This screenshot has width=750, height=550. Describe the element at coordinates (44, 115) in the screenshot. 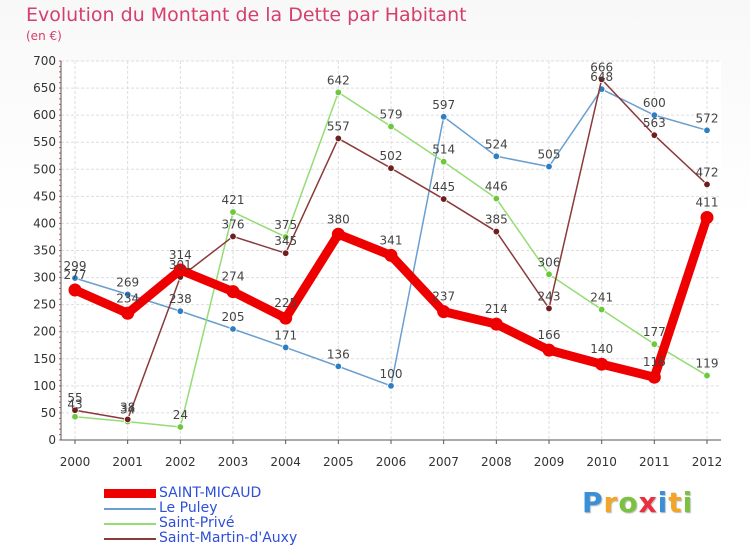

I see `y-tick-label: 600` at that location.